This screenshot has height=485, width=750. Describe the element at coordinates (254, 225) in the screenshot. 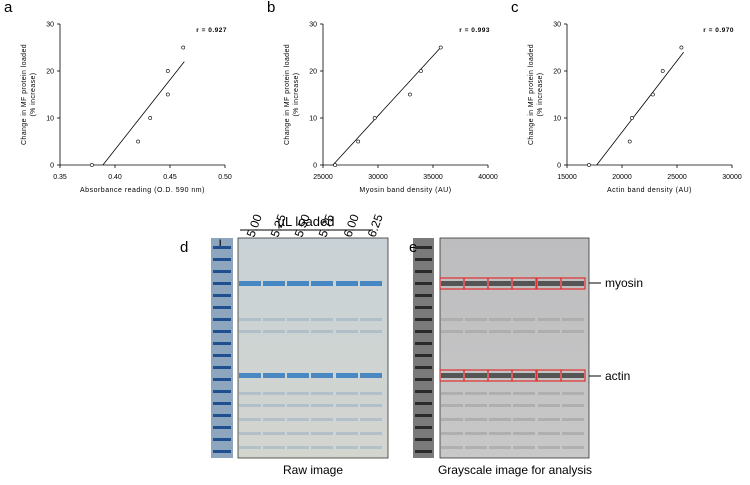

I see `lane-label: 5.00` at that location.